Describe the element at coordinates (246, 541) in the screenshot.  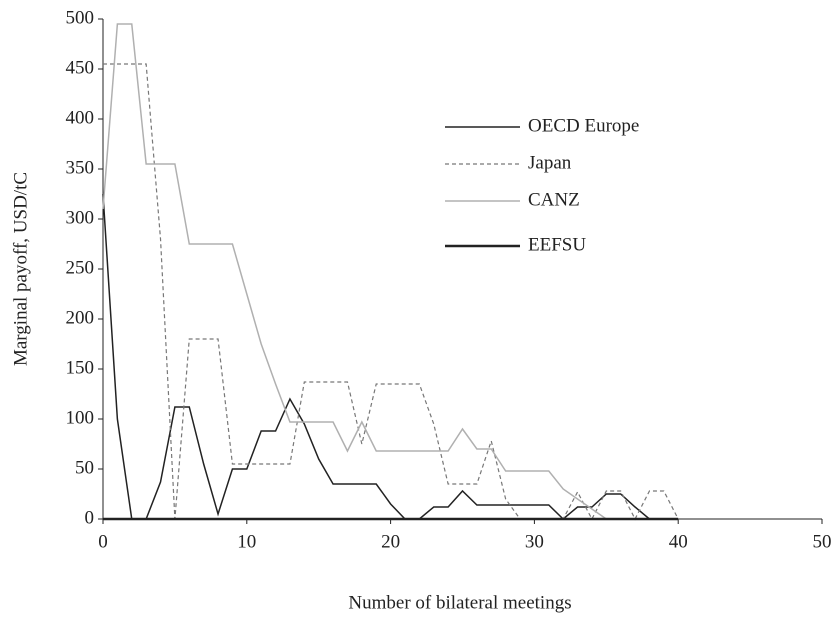
I see `x-tick-label: 10` at that location.